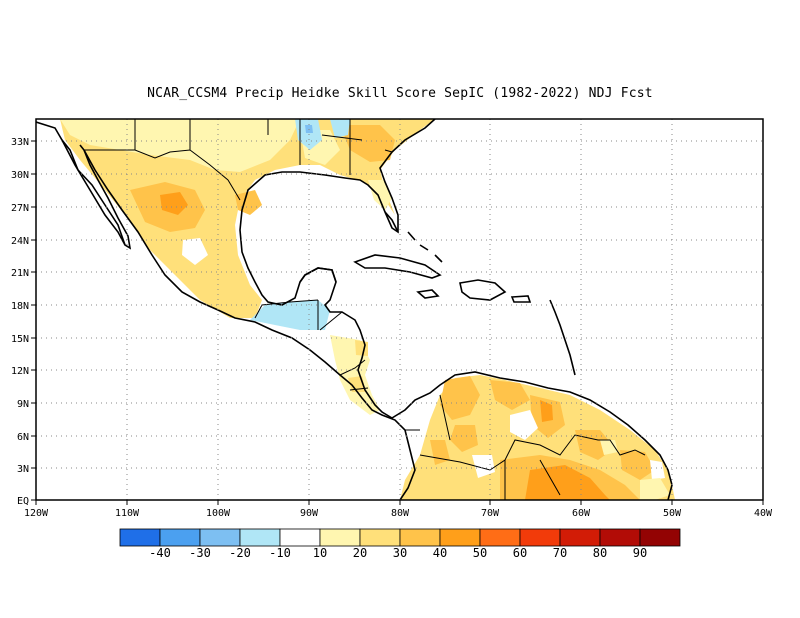  I want to click on colorbar-label: -30, so click(200, 553).